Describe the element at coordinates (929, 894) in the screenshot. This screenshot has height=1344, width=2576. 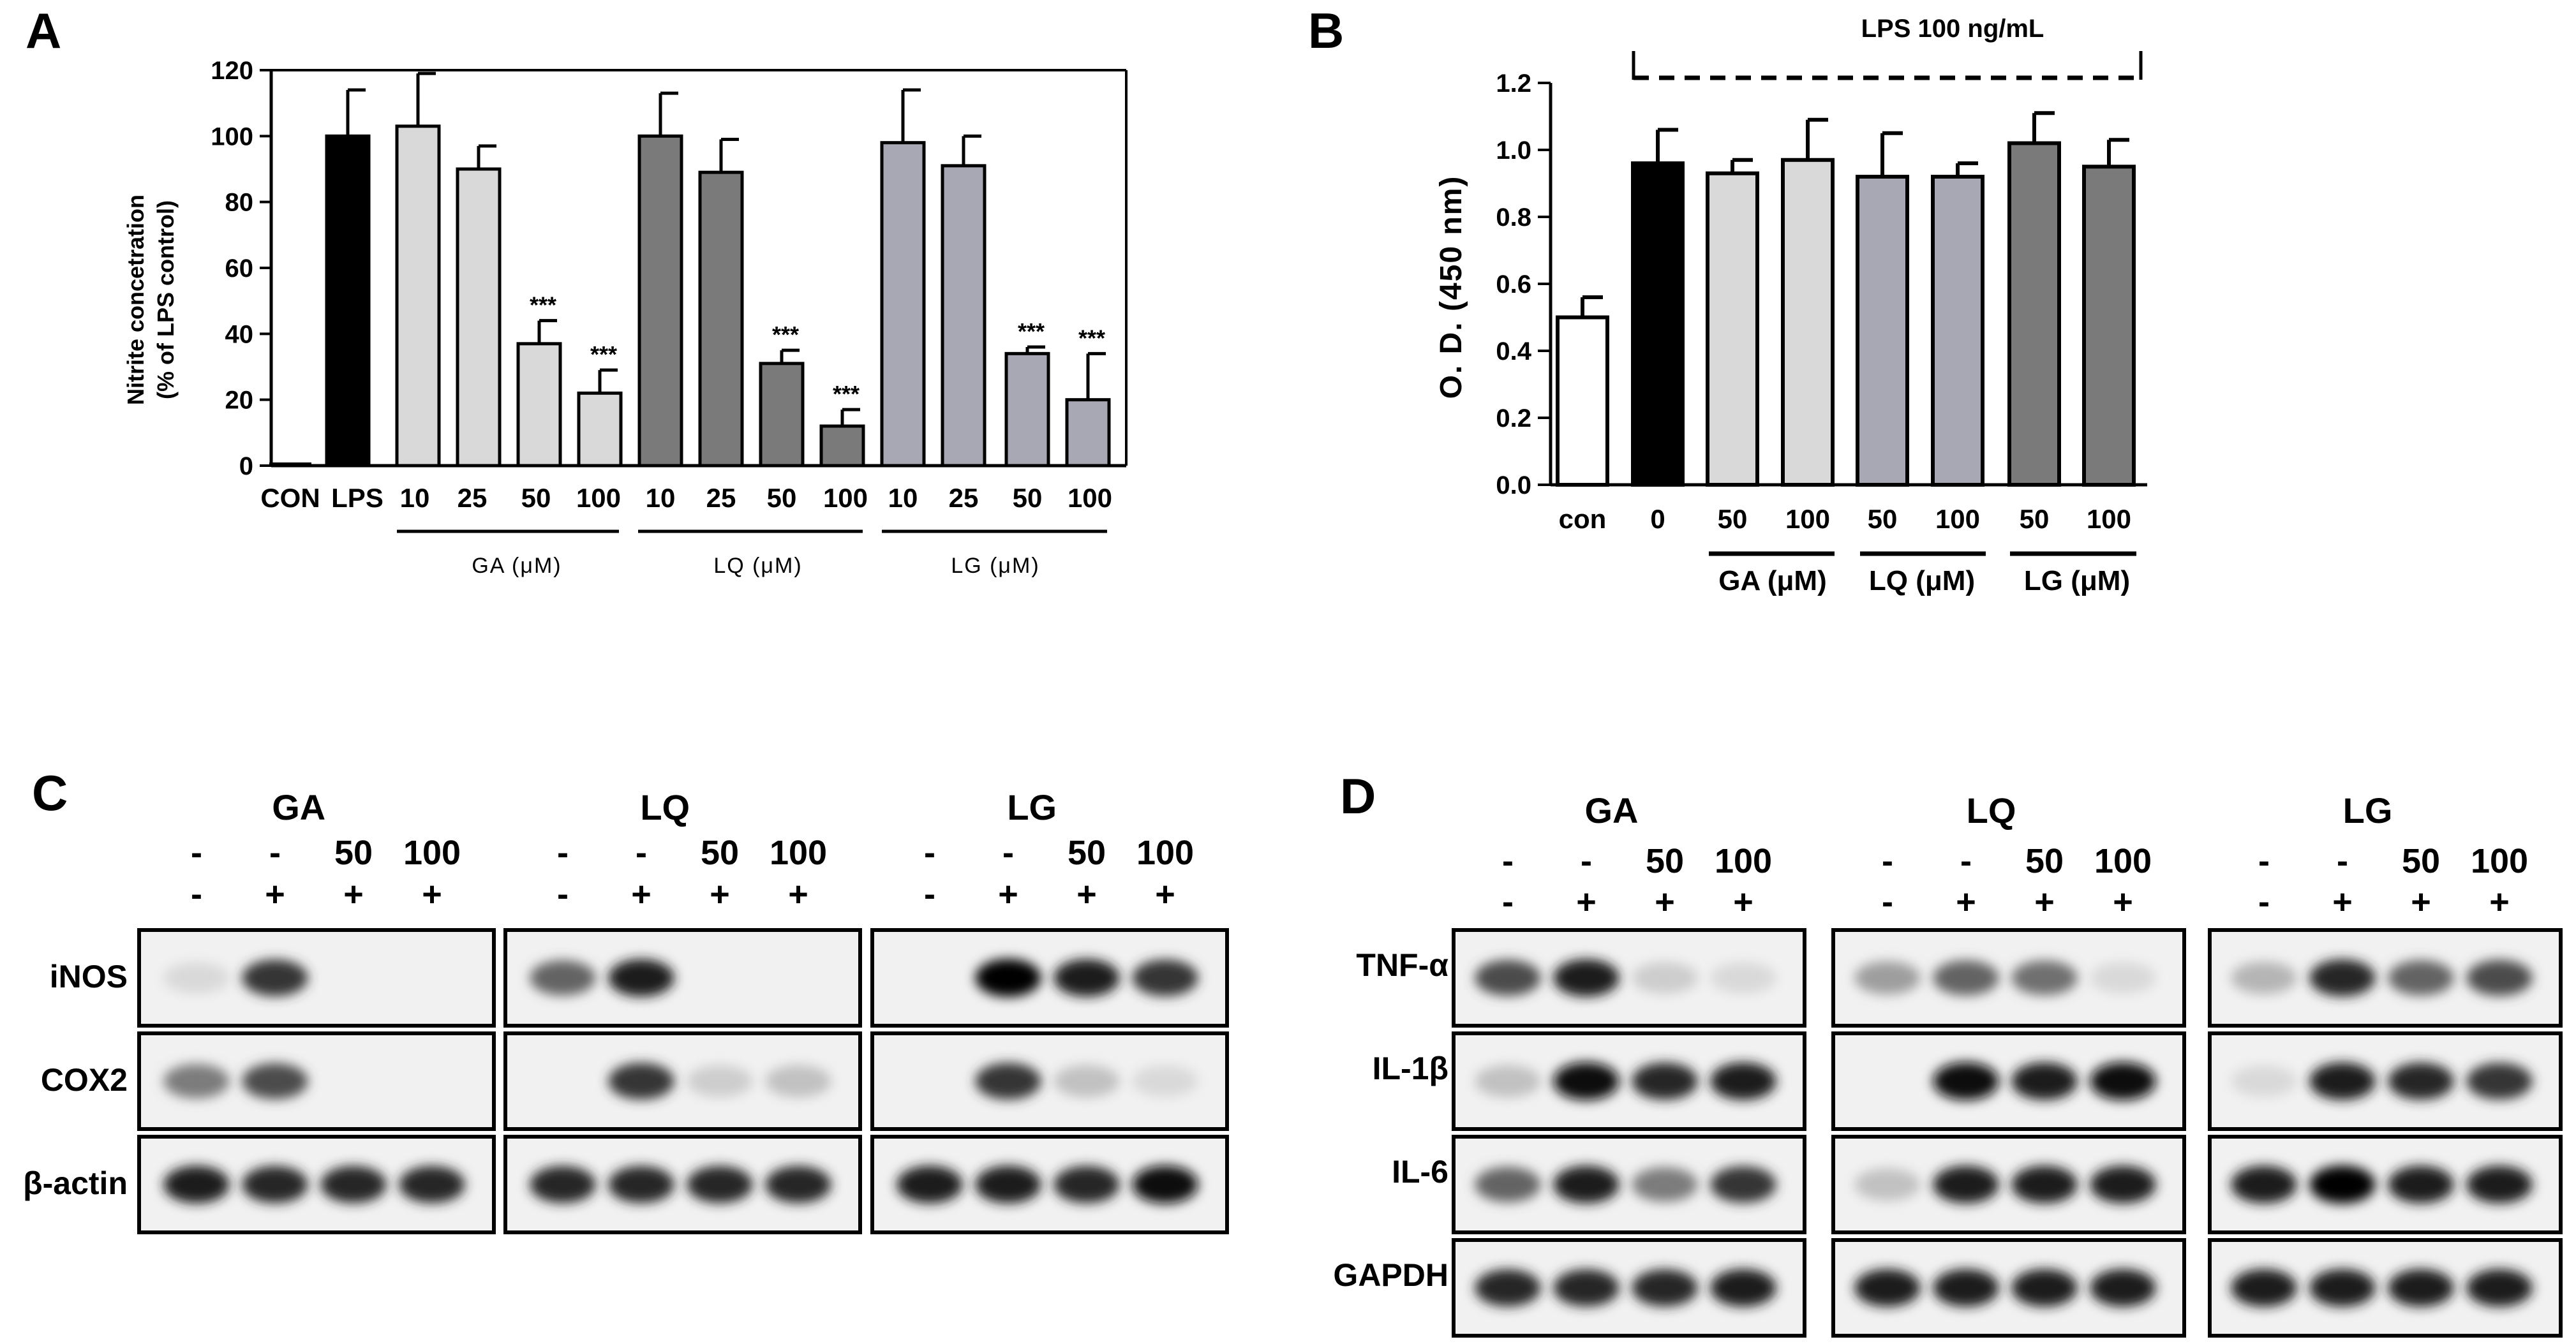
I see `blot-c-lps-label: -` at that location.